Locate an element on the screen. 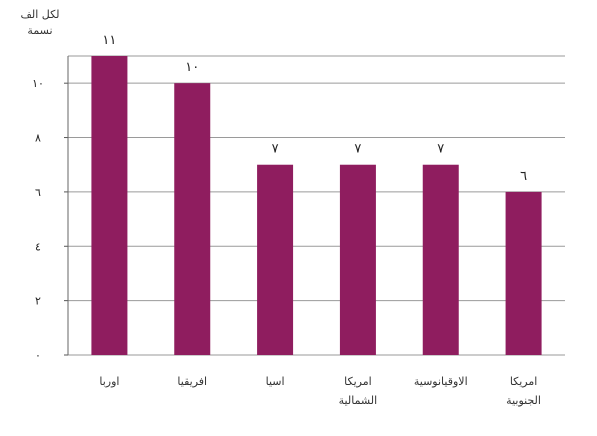 The height and width of the screenshot is (436, 597). data-label: ١١ is located at coordinates (109, 40).